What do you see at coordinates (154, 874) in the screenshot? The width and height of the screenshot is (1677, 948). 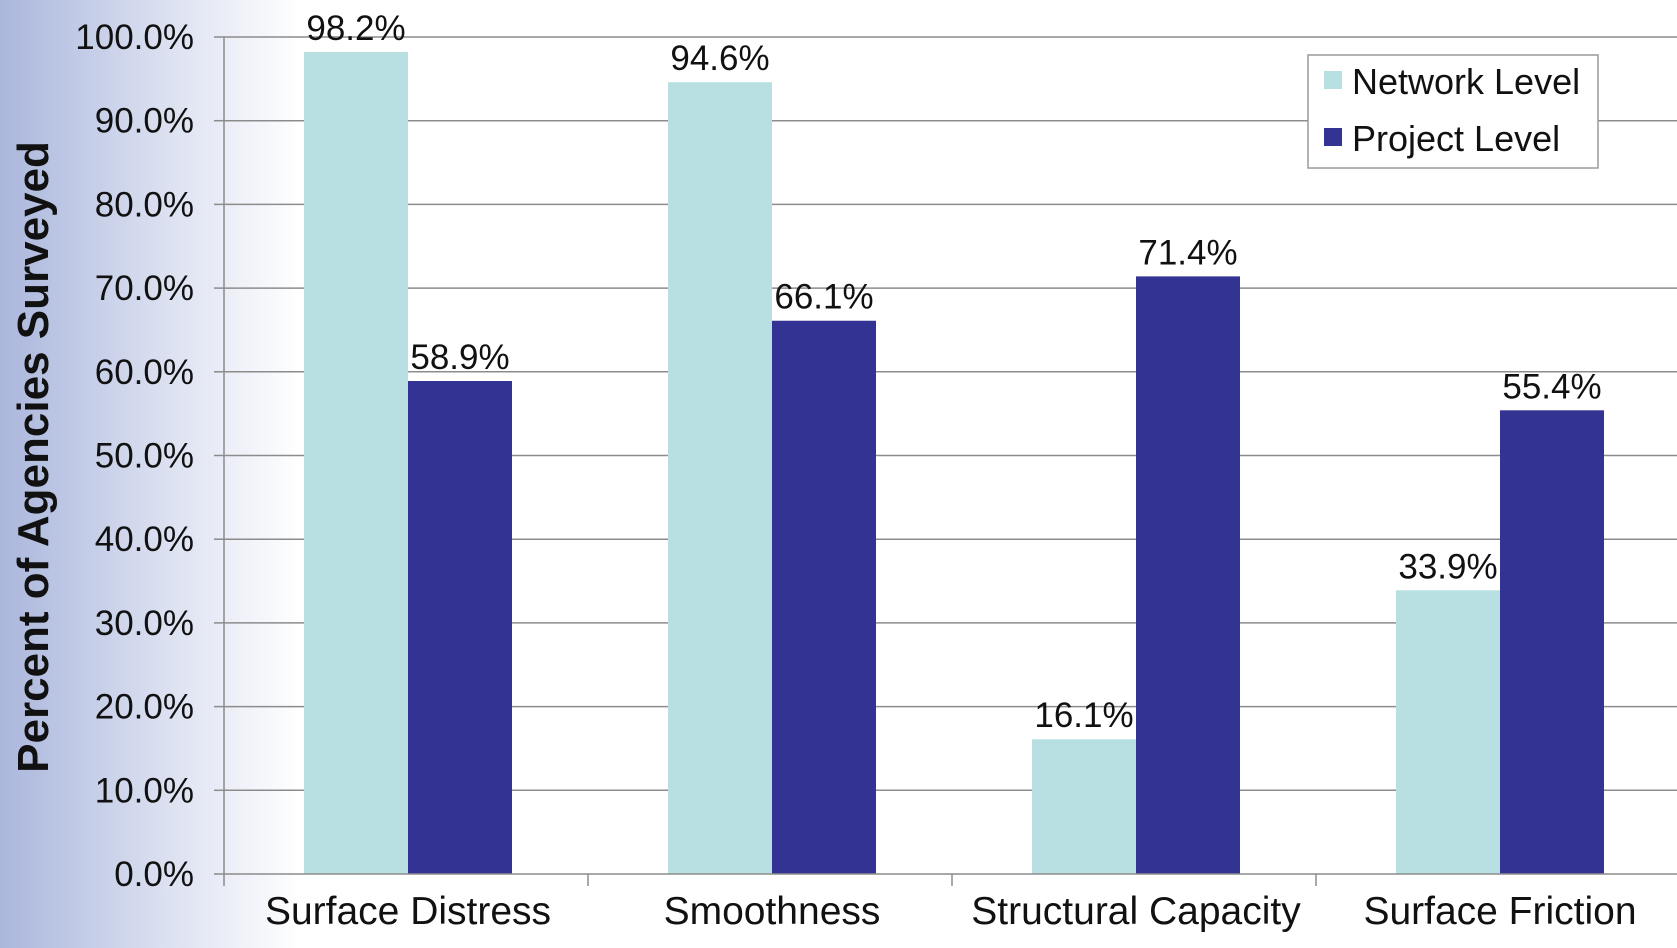 I see `y-tick-label: 0.0%` at bounding box center [154, 874].